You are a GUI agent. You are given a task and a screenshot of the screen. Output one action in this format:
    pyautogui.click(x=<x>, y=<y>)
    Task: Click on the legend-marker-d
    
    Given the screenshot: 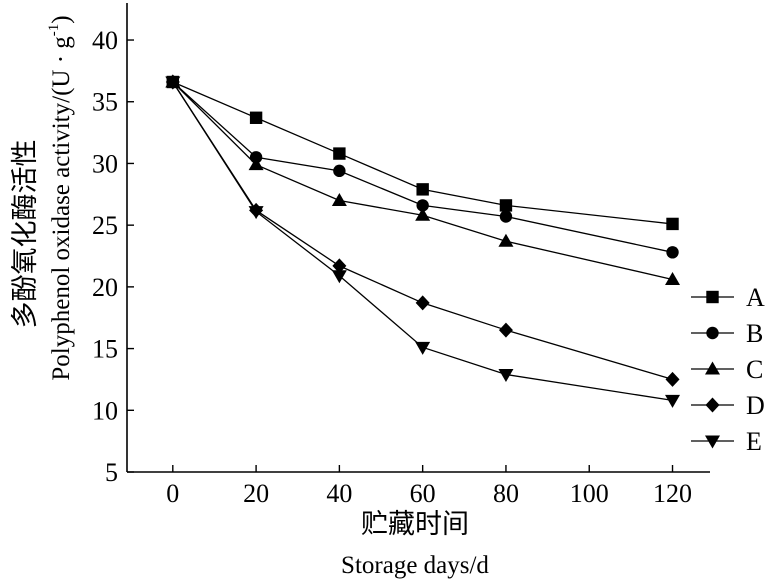 What is the action you would take?
    pyautogui.click(x=712, y=405)
    